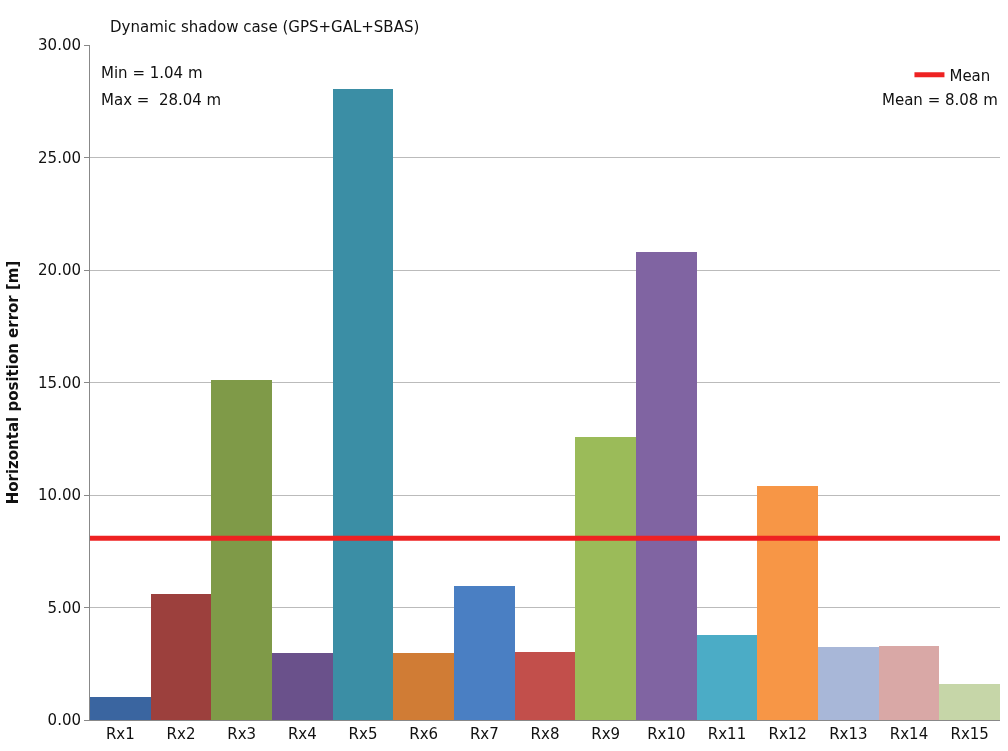  Describe the element at coordinates (969, 734) in the screenshot. I see `x-tick-label: Rx15` at that location.